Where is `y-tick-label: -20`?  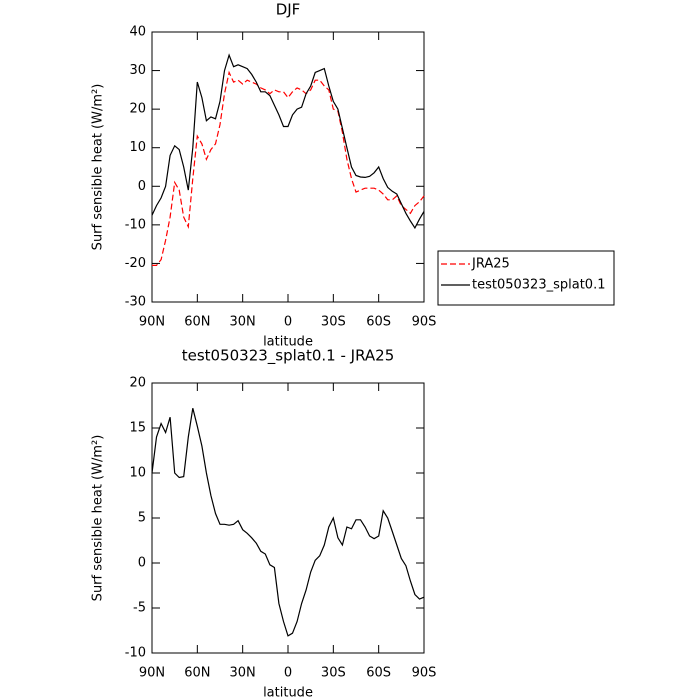
y-tick-label: -20 is located at coordinates (135, 263).